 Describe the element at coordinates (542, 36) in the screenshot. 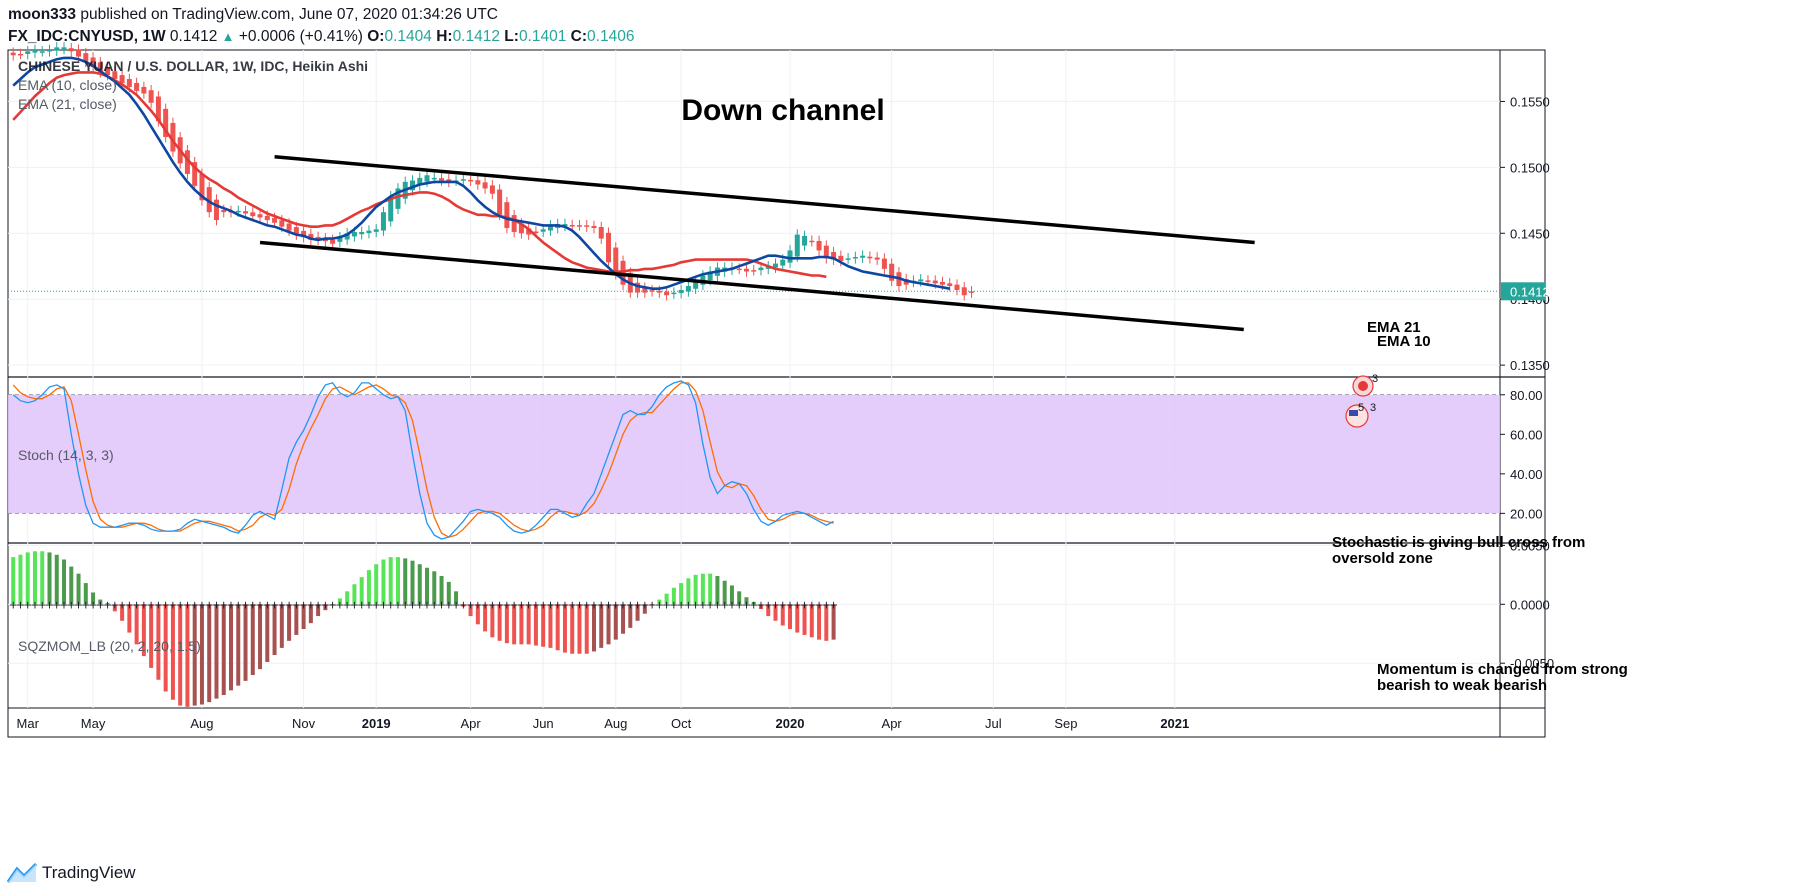

I see `low-value: 0.1401` at that location.